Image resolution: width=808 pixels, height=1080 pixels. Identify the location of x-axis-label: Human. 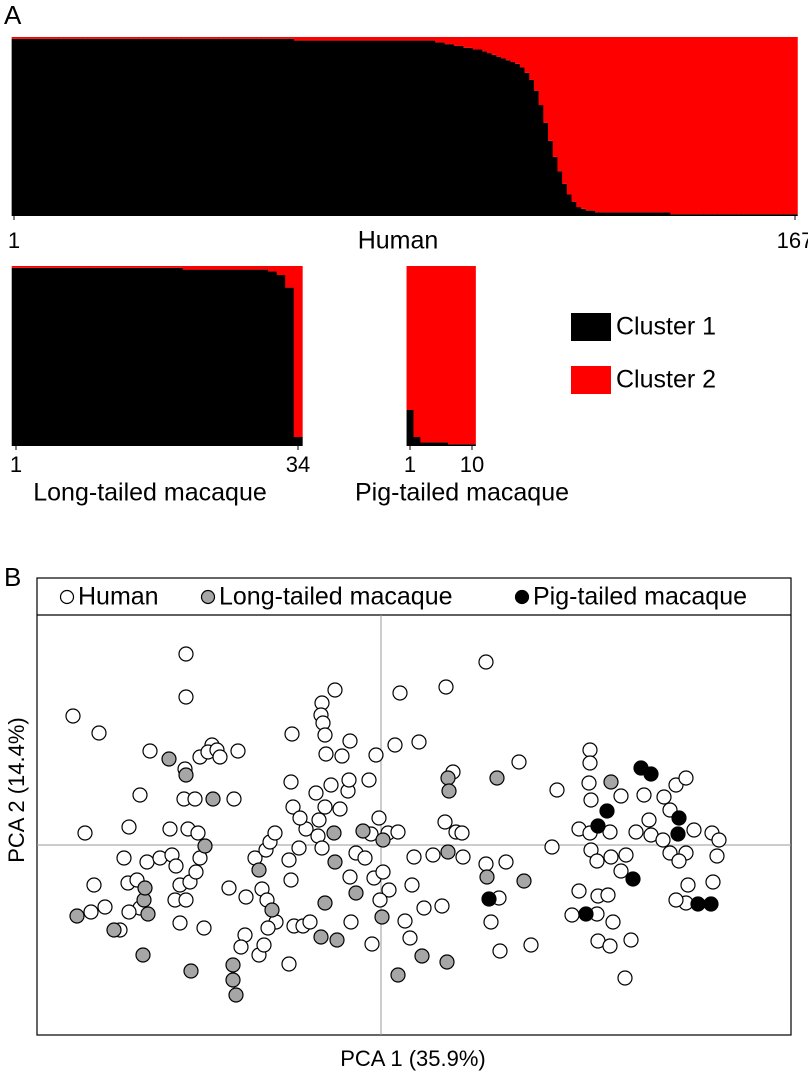
(398, 241).